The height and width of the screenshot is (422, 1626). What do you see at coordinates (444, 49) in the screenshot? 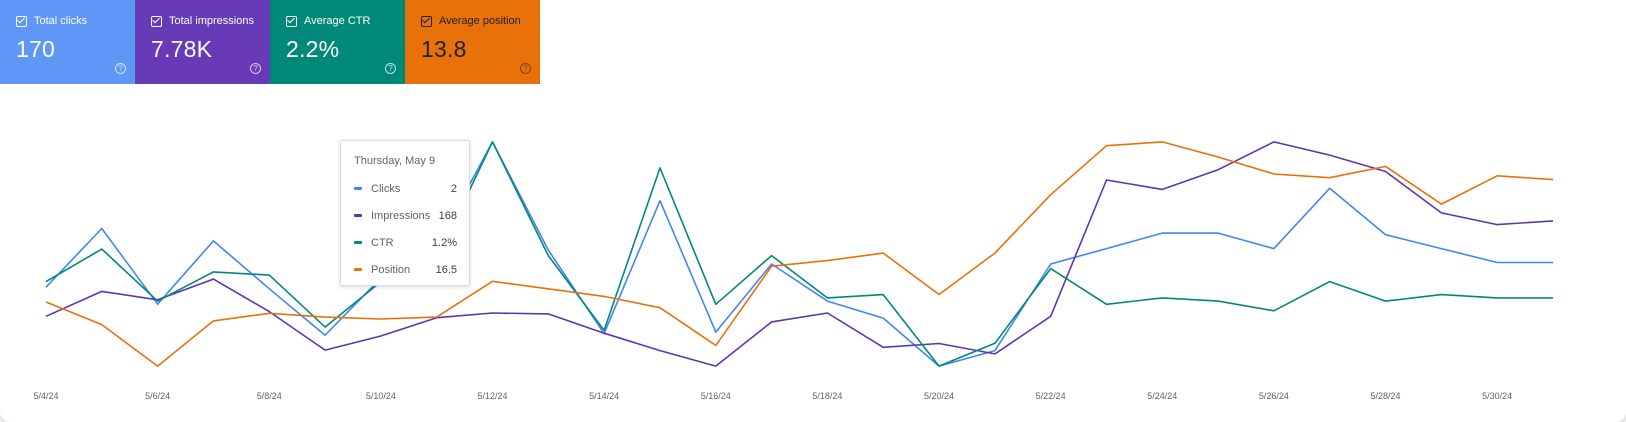
I see `metric-value: 13.8` at bounding box center [444, 49].